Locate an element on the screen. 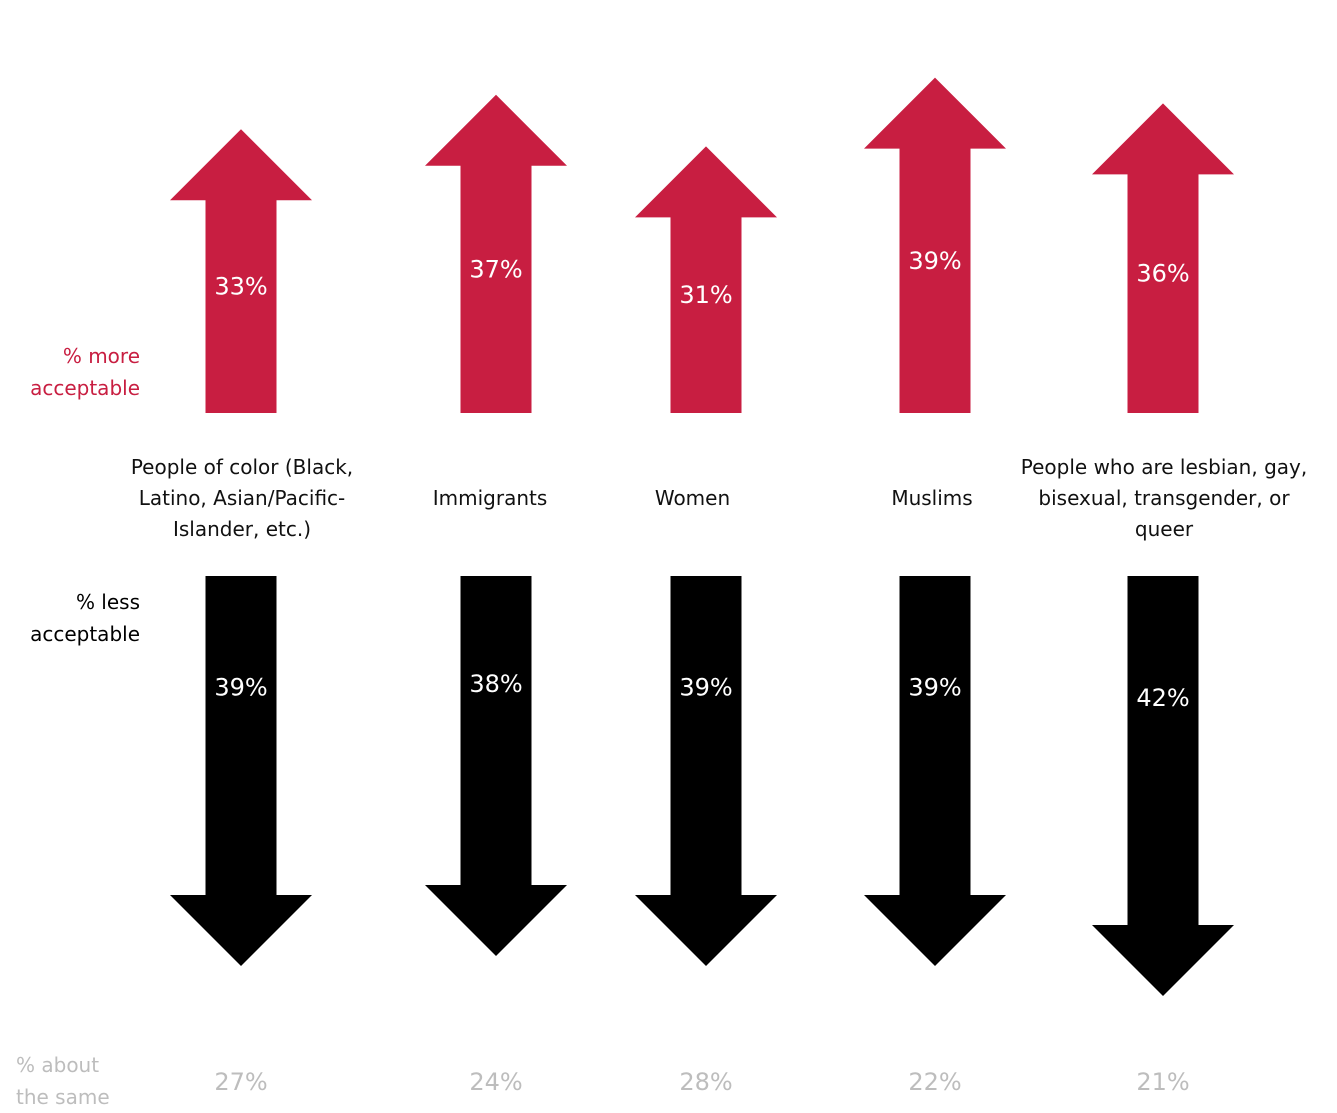  category-label-immigrants: Immigrants is located at coordinates (490, 498).